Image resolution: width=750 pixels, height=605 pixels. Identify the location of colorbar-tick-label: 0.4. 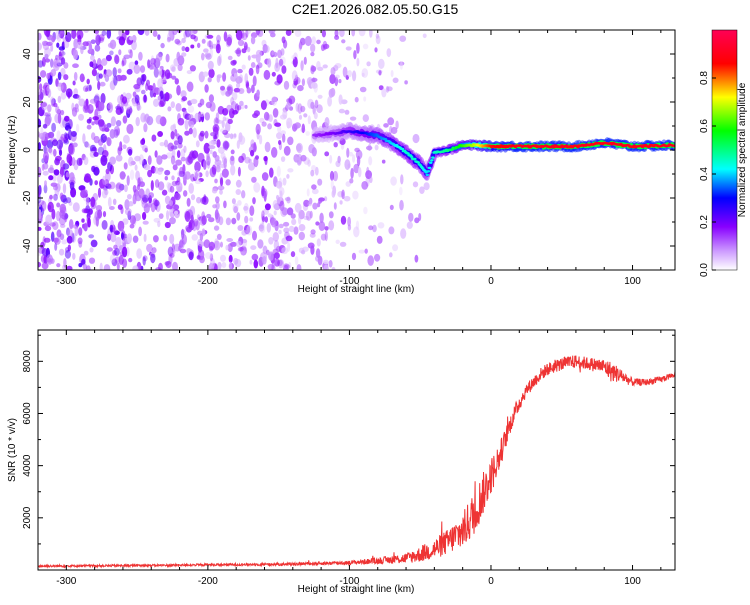
(704, 174).